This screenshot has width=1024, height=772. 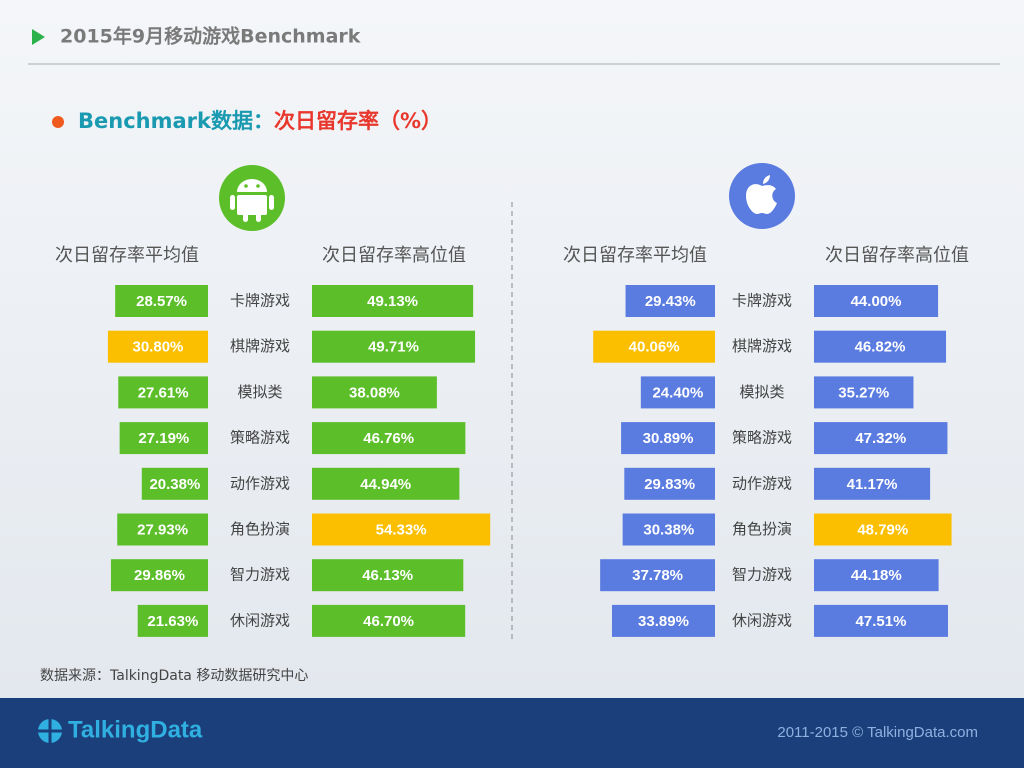 I want to click on source-note: 数据来源：TalkingData 移动数据研究中心, so click(x=174, y=676).